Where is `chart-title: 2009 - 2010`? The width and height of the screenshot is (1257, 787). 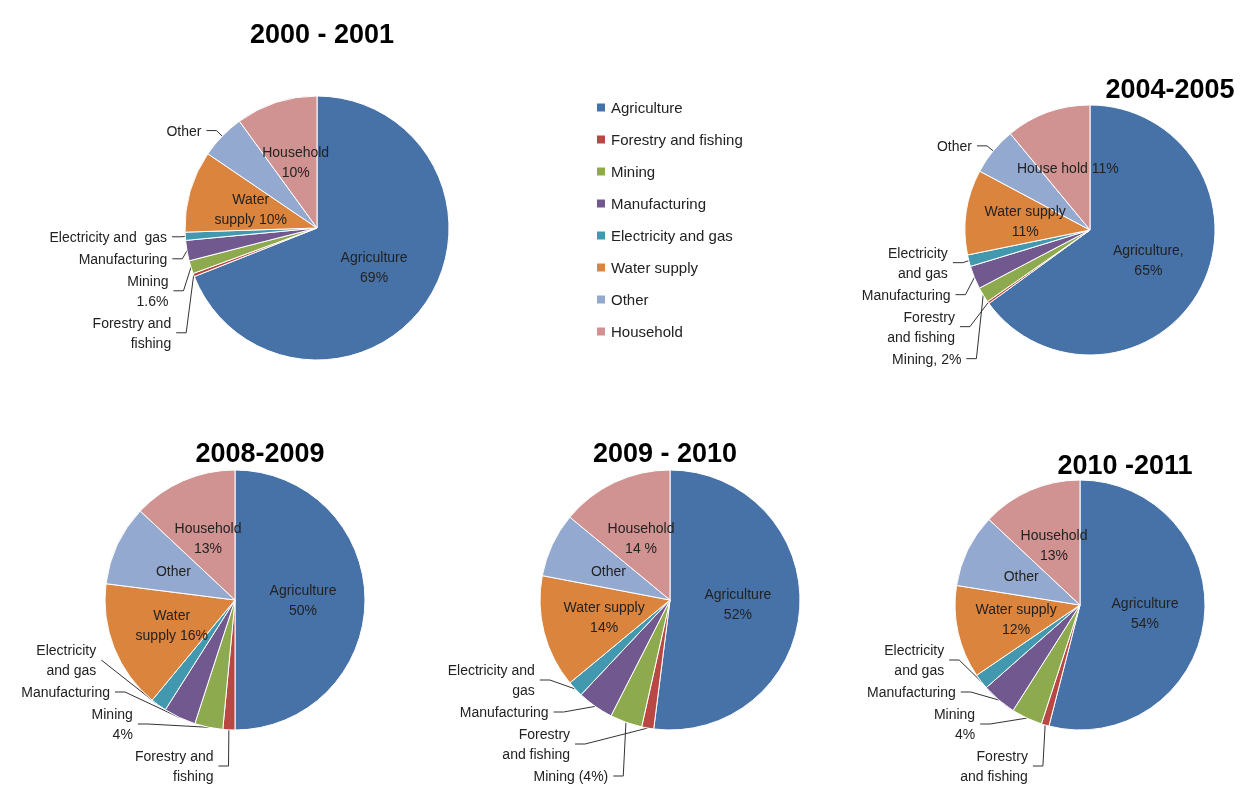
chart-title: 2009 - 2010 is located at coordinates (665, 452).